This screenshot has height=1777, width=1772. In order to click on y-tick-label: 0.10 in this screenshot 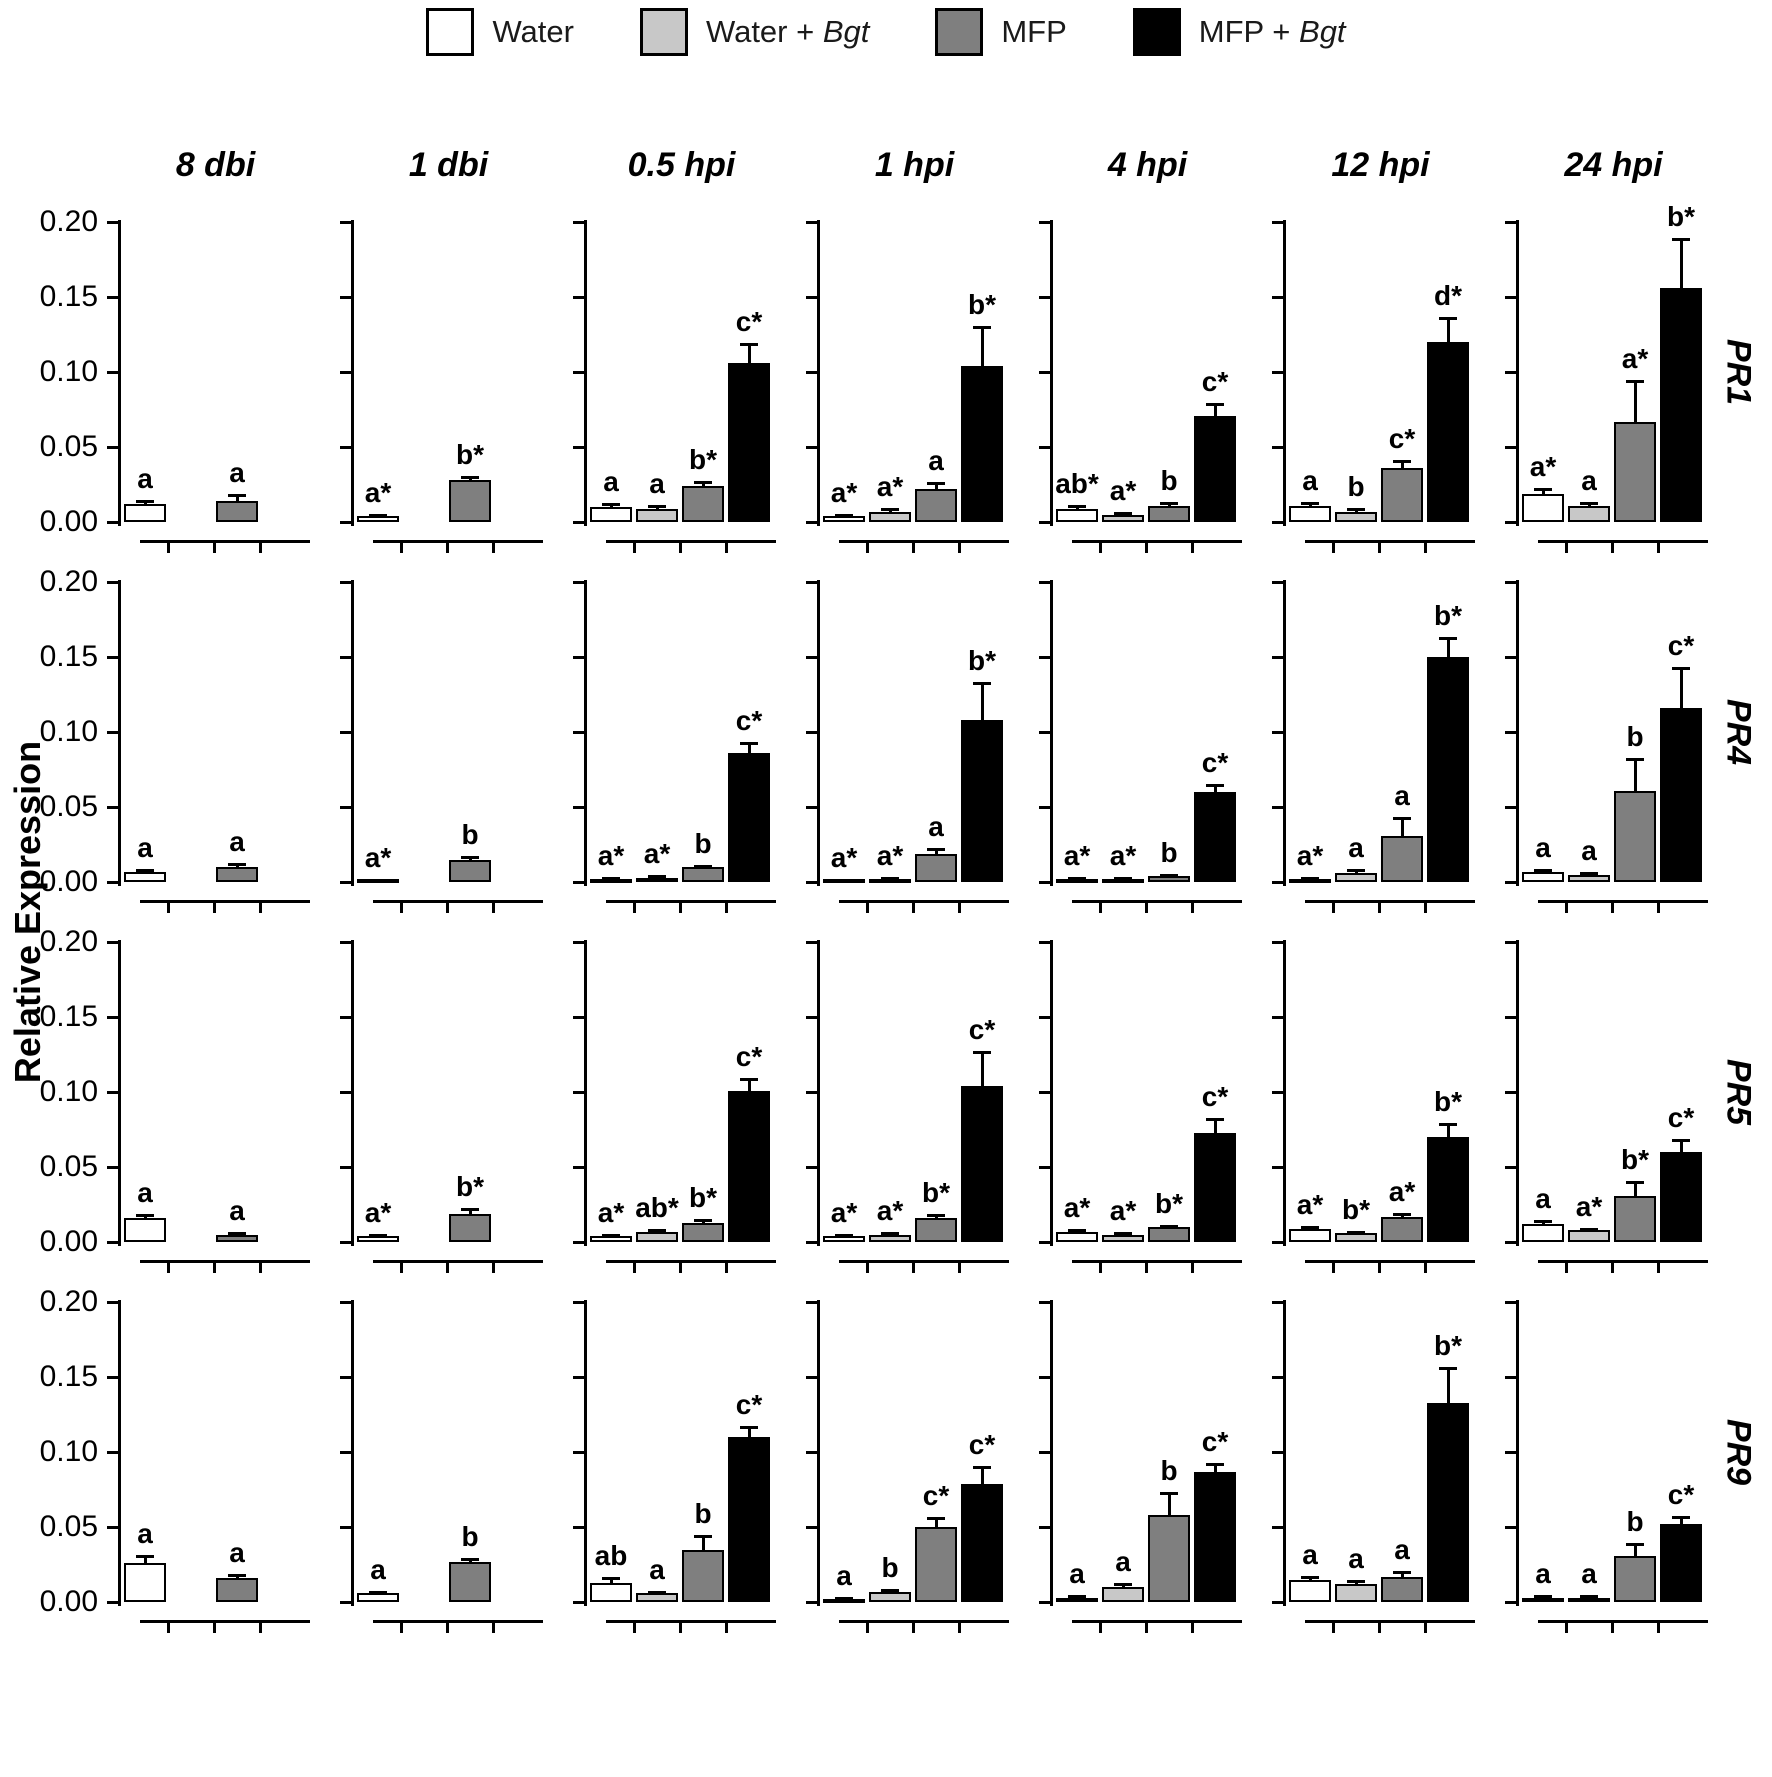, I will do `click(68, 1451)`.